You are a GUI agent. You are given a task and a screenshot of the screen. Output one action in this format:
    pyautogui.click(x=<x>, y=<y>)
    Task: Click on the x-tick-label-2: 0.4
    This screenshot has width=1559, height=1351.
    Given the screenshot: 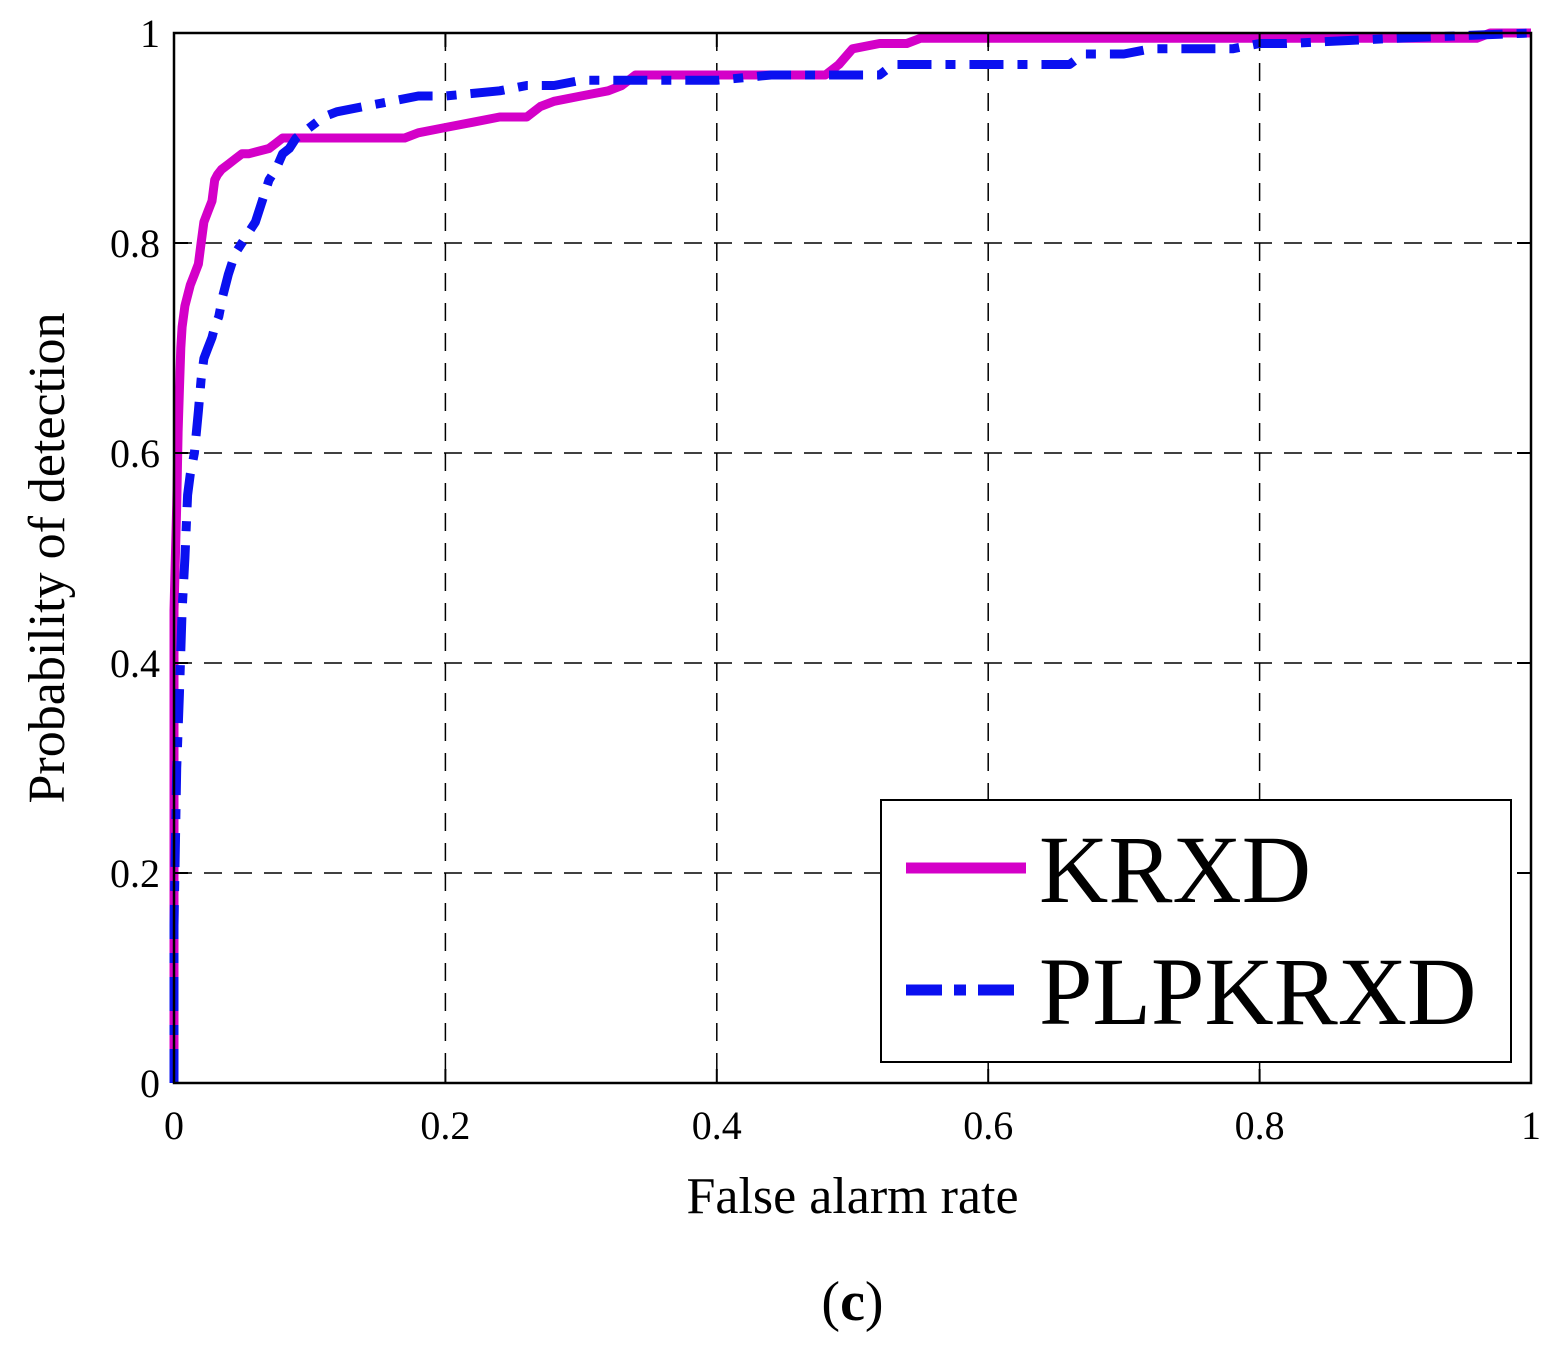 What is the action you would take?
    pyautogui.click(x=717, y=1125)
    